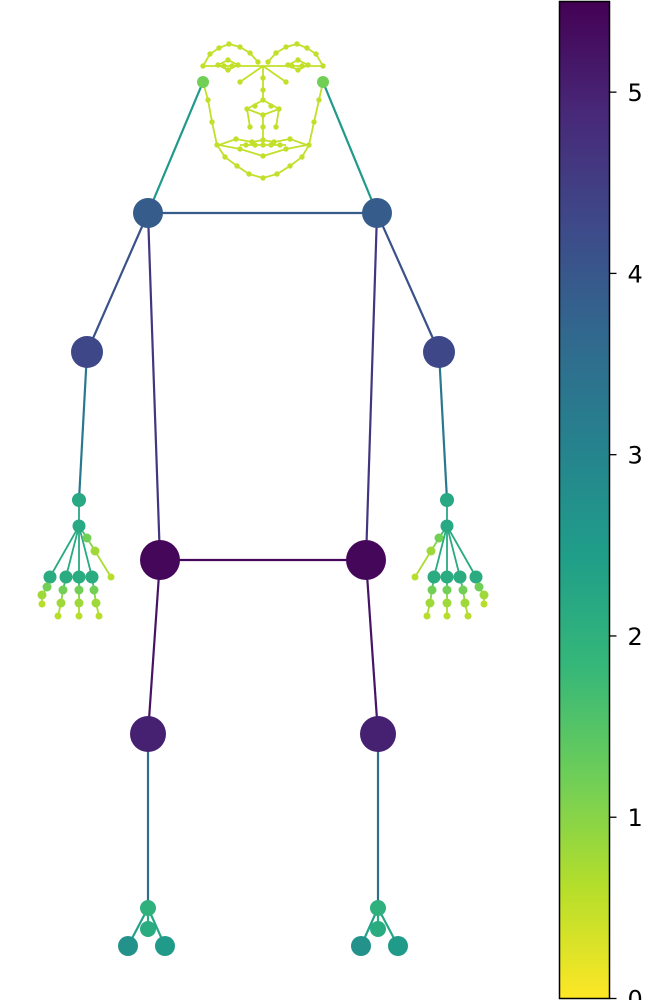 The height and width of the screenshot is (1000, 658). What do you see at coordinates (148, 908) in the screenshot?
I see `joint-ankle-left` at bounding box center [148, 908].